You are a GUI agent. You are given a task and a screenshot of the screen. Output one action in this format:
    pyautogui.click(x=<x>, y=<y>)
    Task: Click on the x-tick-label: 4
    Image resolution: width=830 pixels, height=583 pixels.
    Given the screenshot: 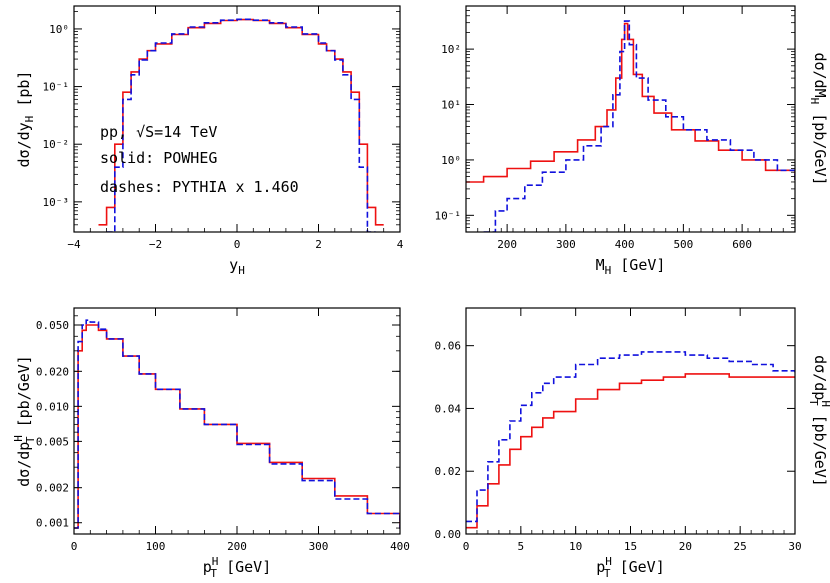 What is the action you would take?
    pyautogui.click(x=400, y=244)
    